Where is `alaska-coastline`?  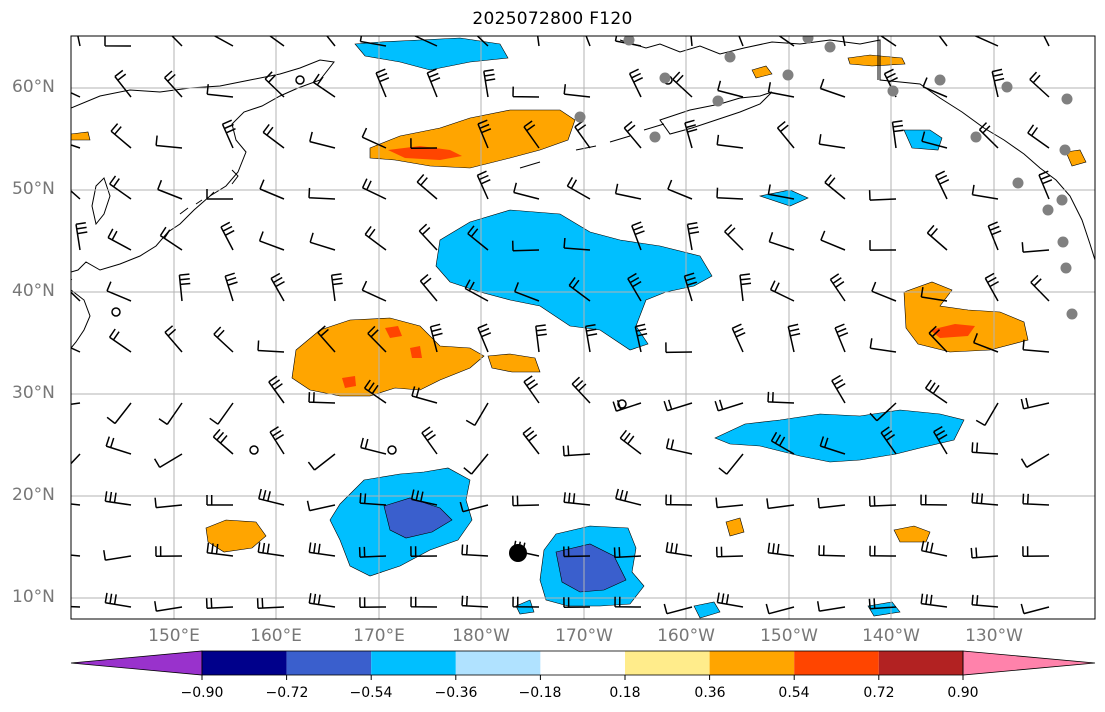
alaska-coastline is located at coordinates (857, 150).